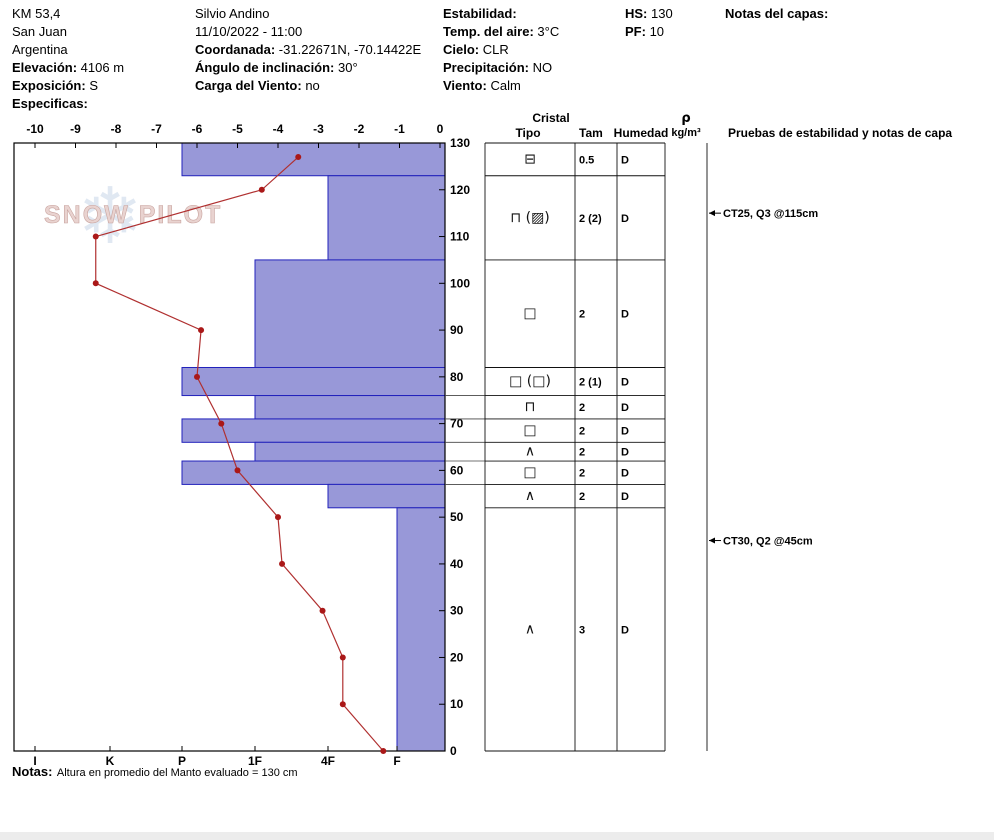  I want to click on field-label: Especificas:, so click(50, 103).